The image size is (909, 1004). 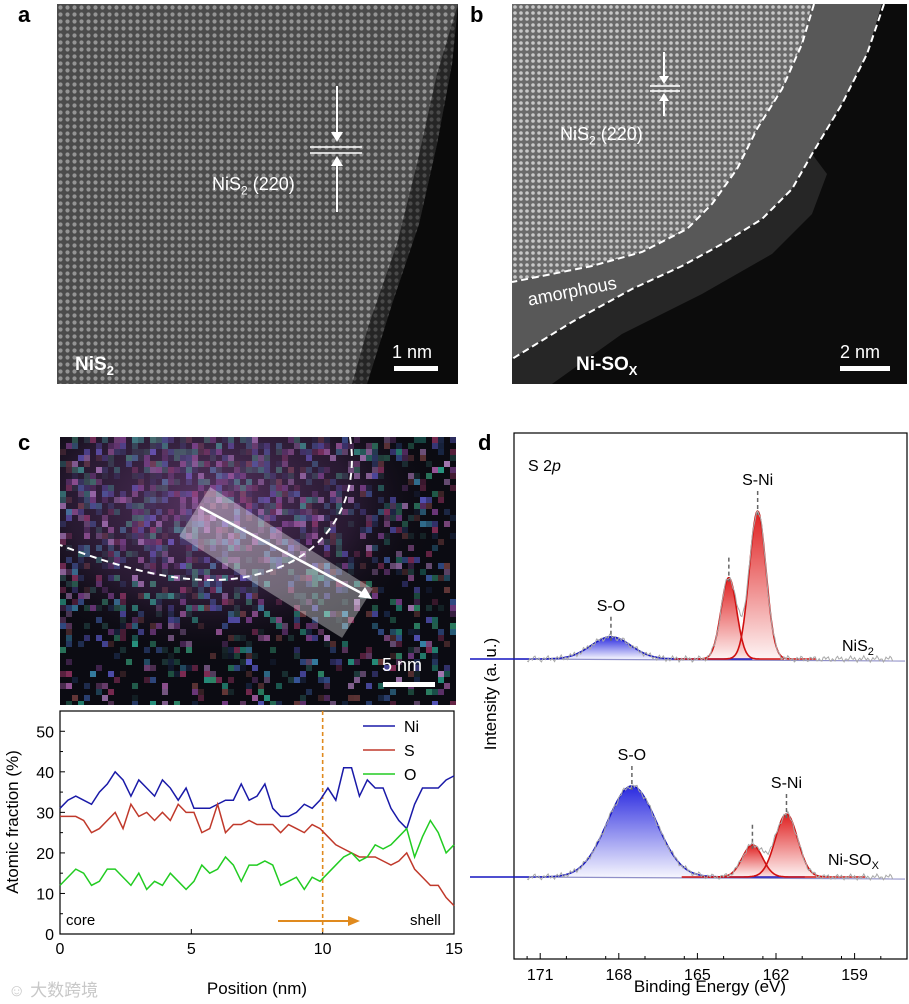 What do you see at coordinates (697, 975) in the screenshot?
I see `x-tick-label-d: 165` at bounding box center [697, 975].